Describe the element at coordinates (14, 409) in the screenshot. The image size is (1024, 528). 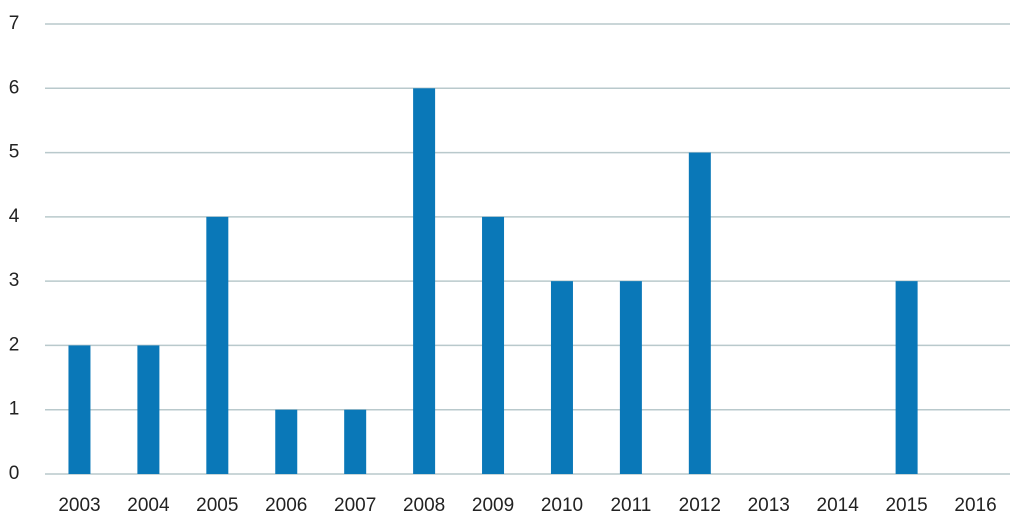
I see `y-tick-label: 1` at that location.